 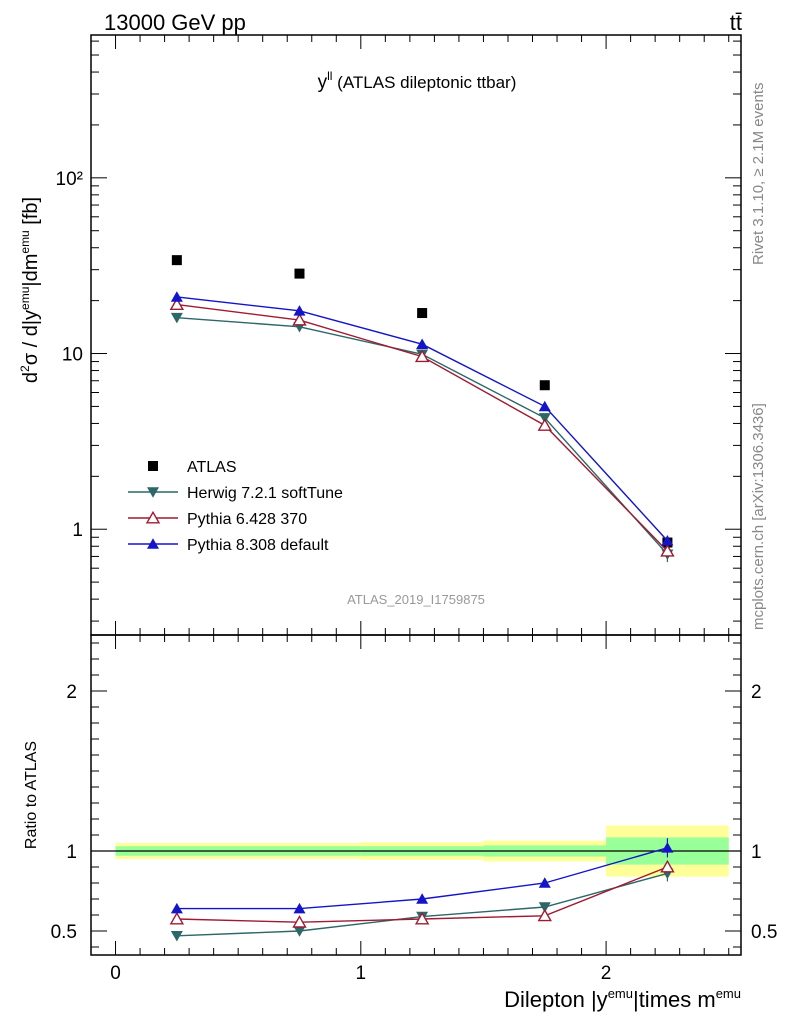 I want to click on ratio-ylabel: Ratio to ATLAS, so click(x=31, y=795).